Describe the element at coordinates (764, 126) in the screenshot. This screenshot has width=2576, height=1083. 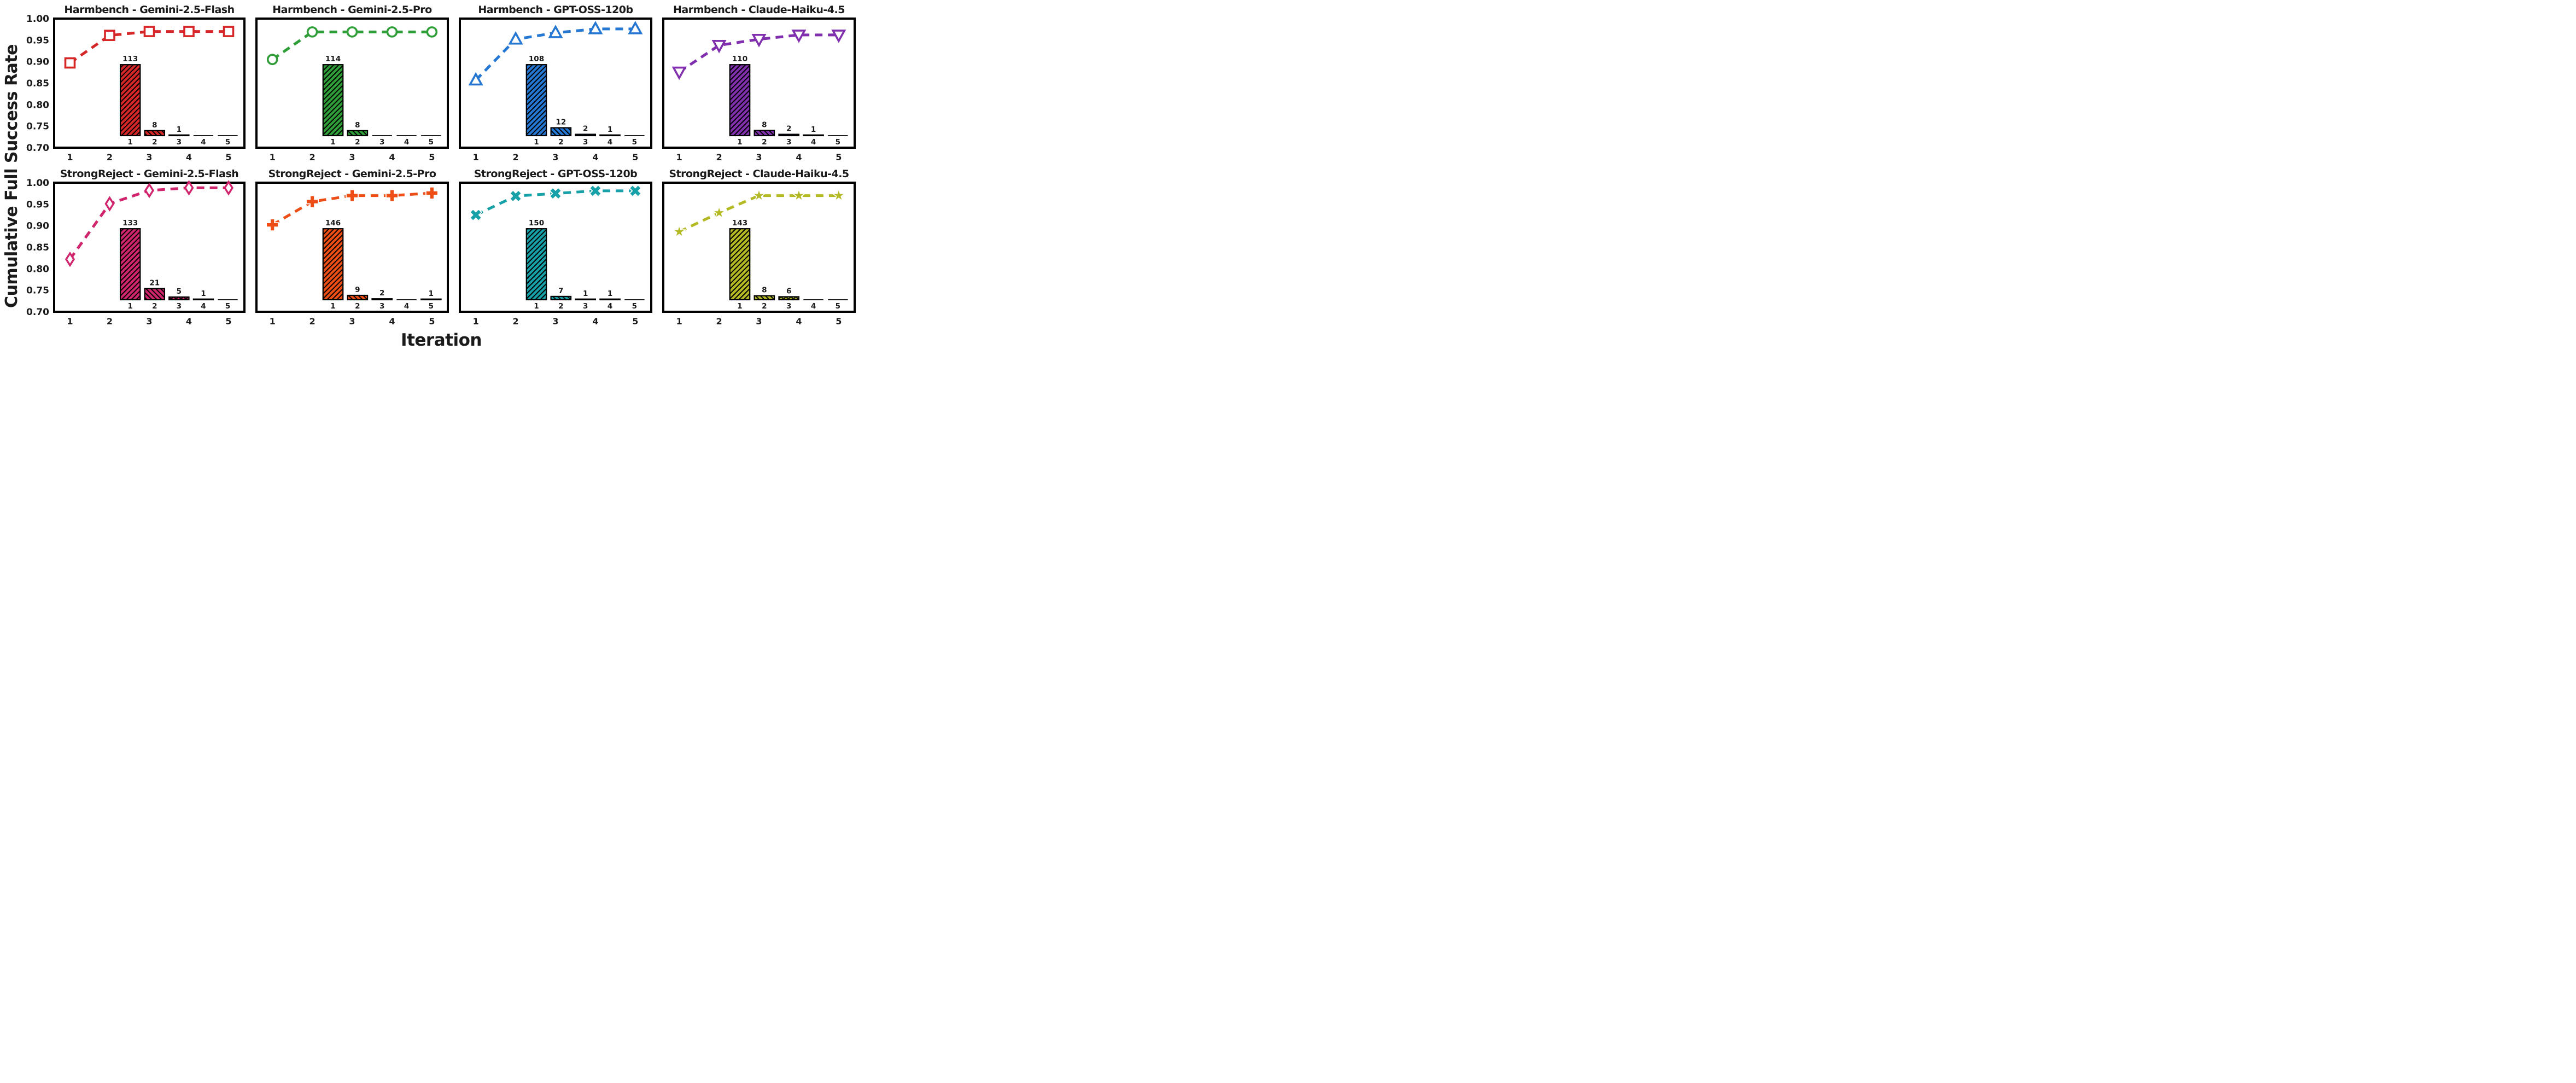
I see `inset-bar-count-label: 8` at that location.